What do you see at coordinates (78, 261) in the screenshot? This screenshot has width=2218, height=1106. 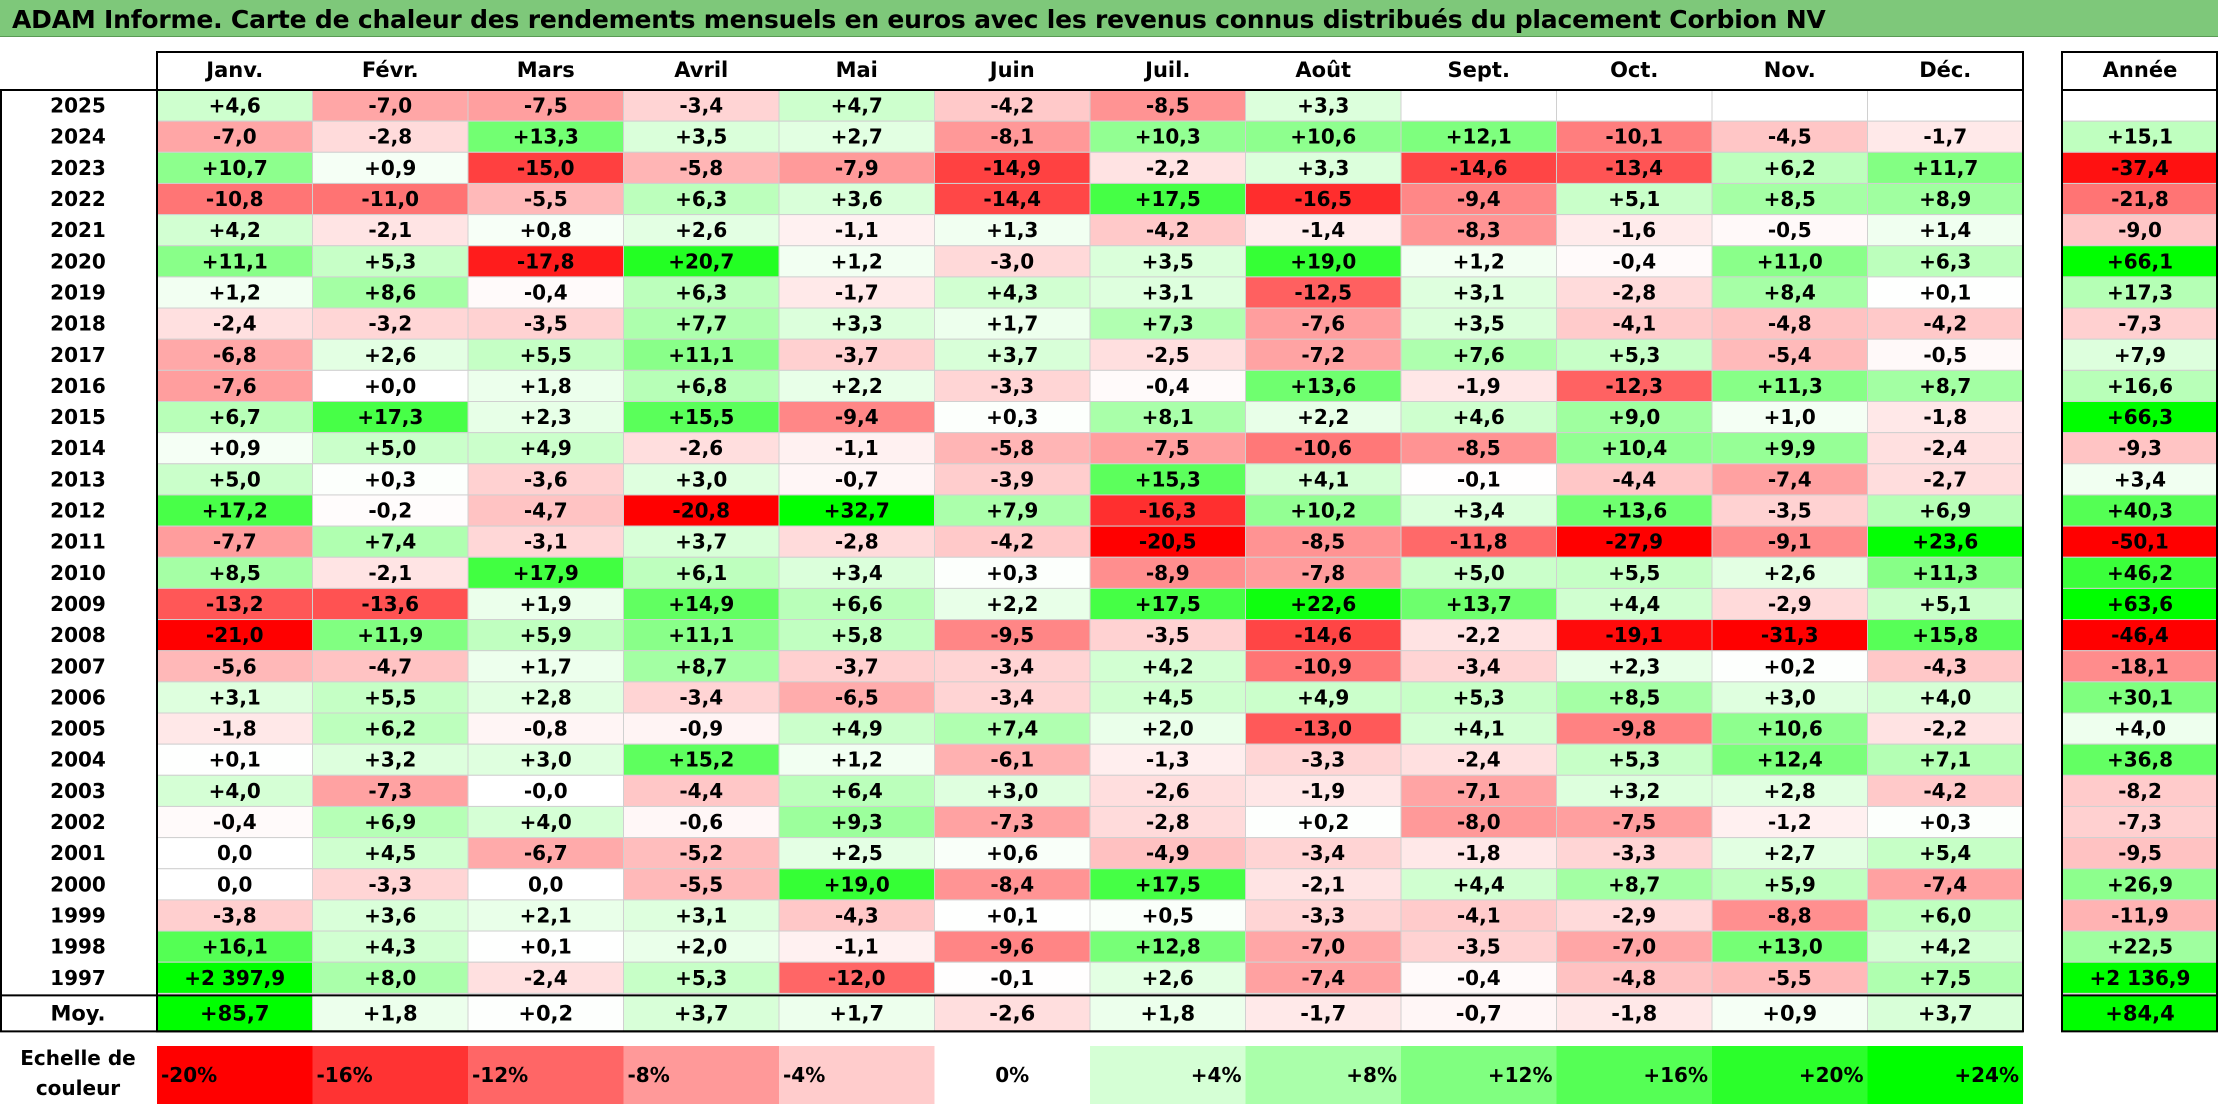 I see `year-label: 2020` at bounding box center [78, 261].